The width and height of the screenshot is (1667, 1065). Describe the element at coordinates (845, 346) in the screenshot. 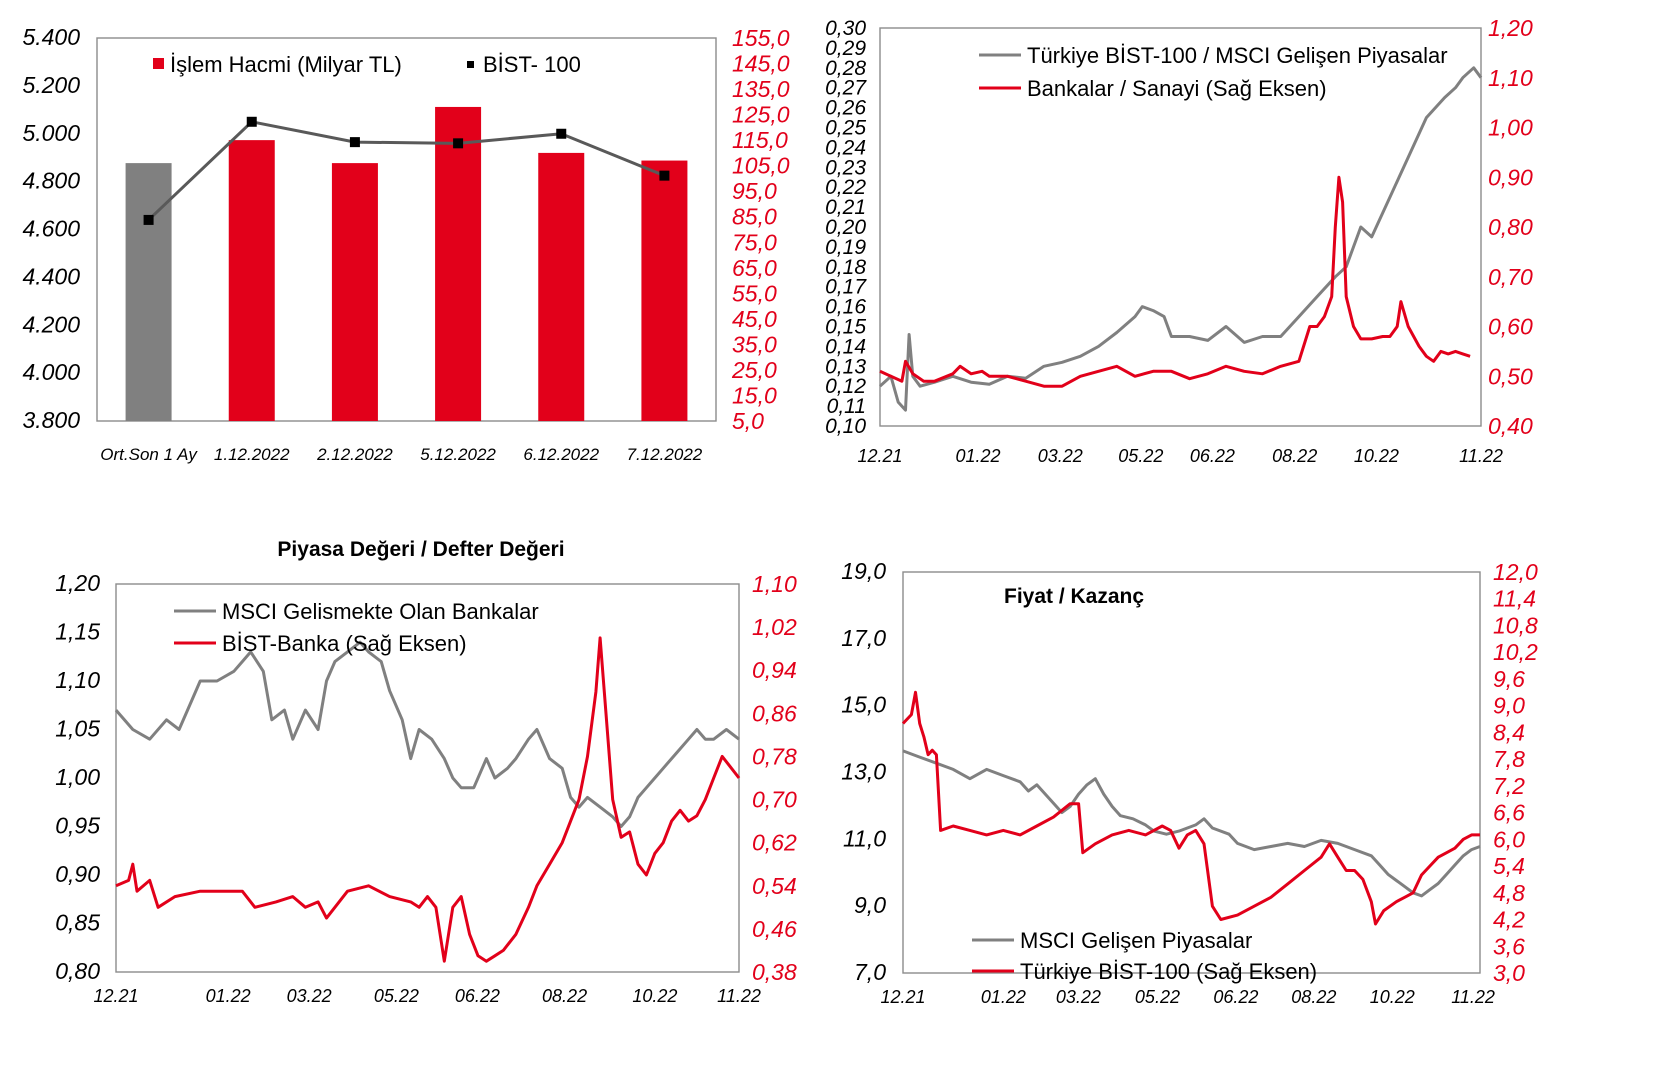

I see `left-tick-label: 0,14` at that location.